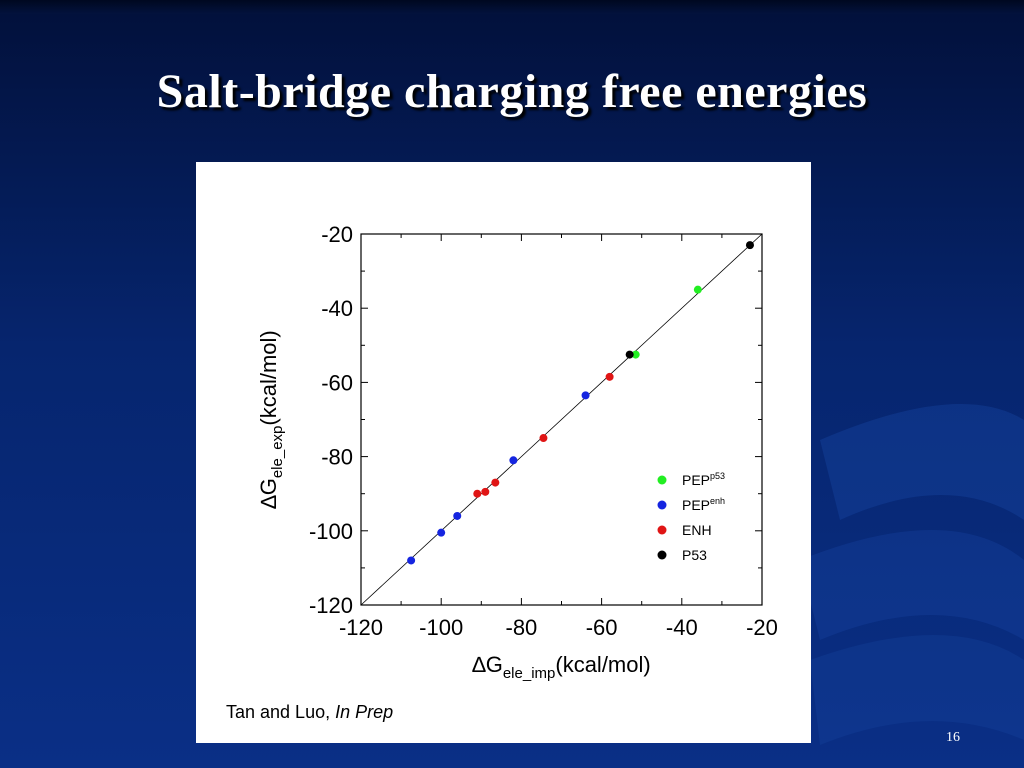  I want to click on legend-label: P53, so click(694, 555).